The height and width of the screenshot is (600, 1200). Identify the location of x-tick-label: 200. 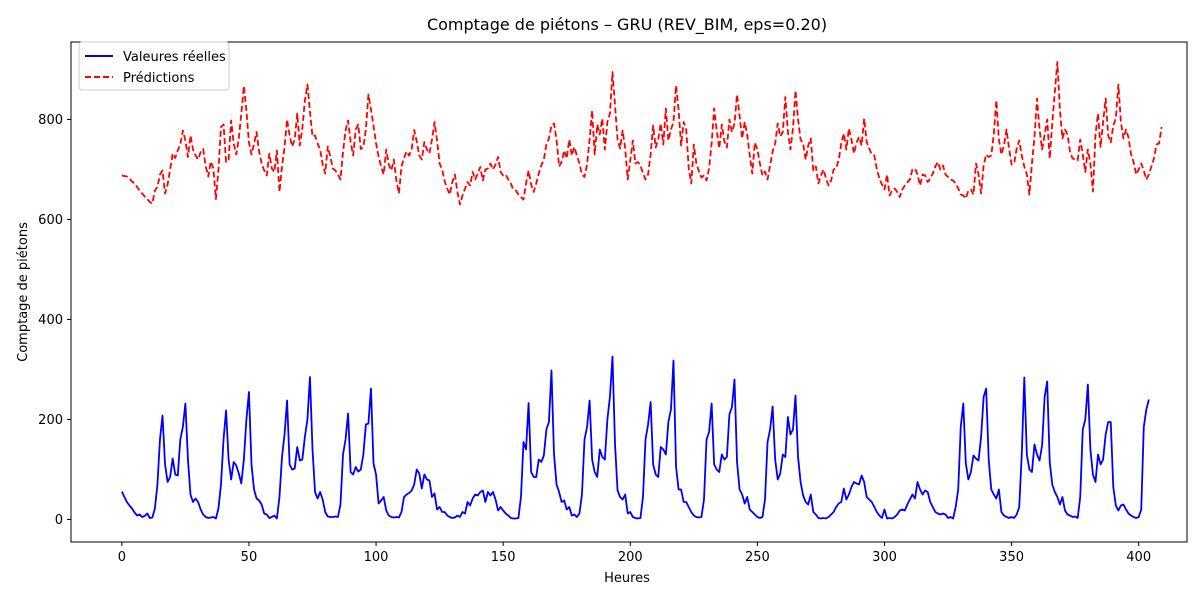
(630, 557).